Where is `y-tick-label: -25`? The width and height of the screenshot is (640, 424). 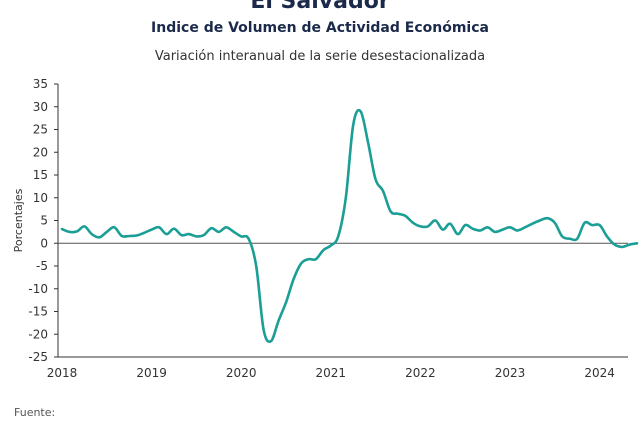
y-tick-label: -25 is located at coordinates (38, 357).